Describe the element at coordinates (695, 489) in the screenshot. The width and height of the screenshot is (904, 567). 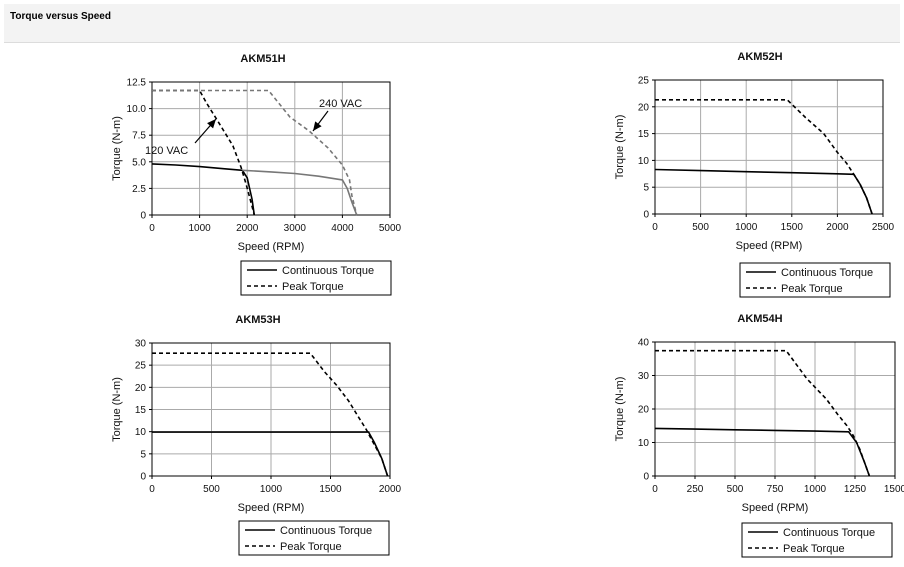
I see `x-tick-label: 250` at that location.